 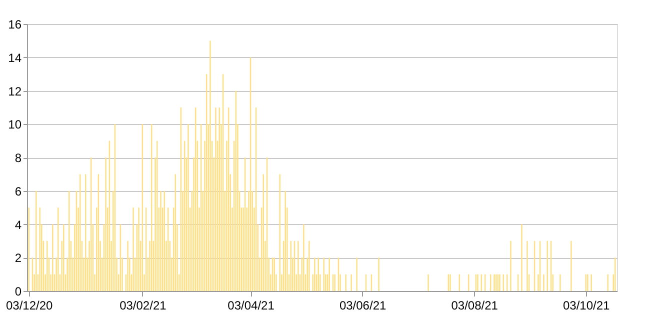 What do you see at coordinates (143, 305) in the screenshot?
I see `x-tick-label: 03/02/21` at bounding box center [143, 305].